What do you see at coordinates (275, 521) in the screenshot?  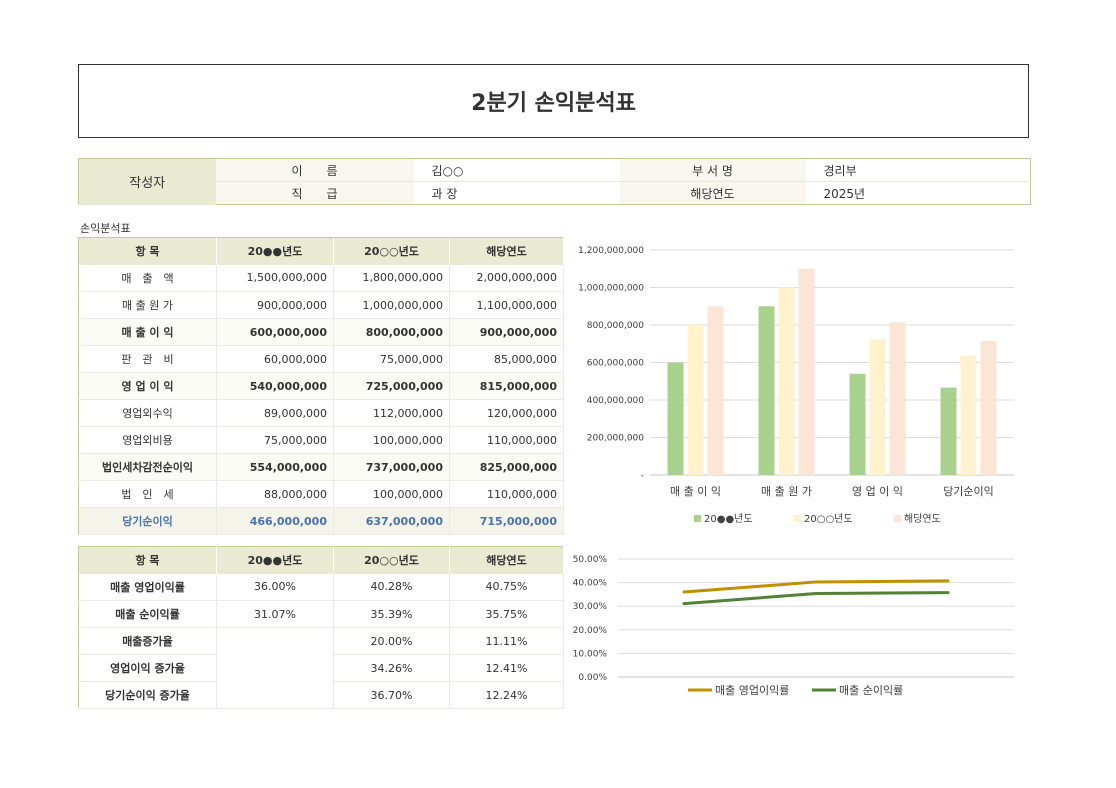 I see `cell-value: 466,000,000` at bounding box center [275, 521].